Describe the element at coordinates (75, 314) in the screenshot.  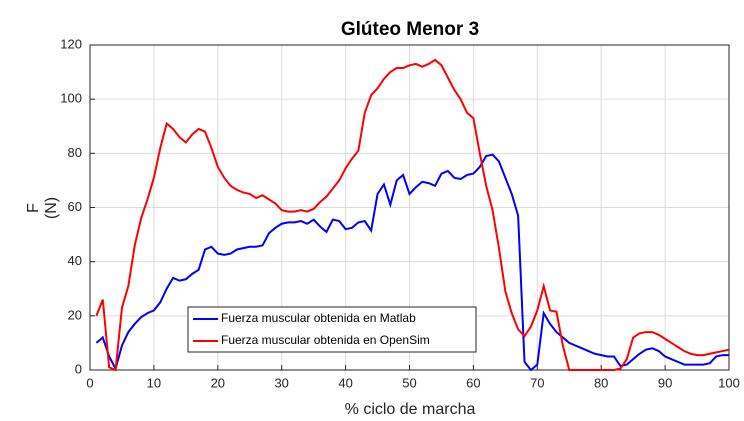
I see `y-tick-label: 20` at that location.